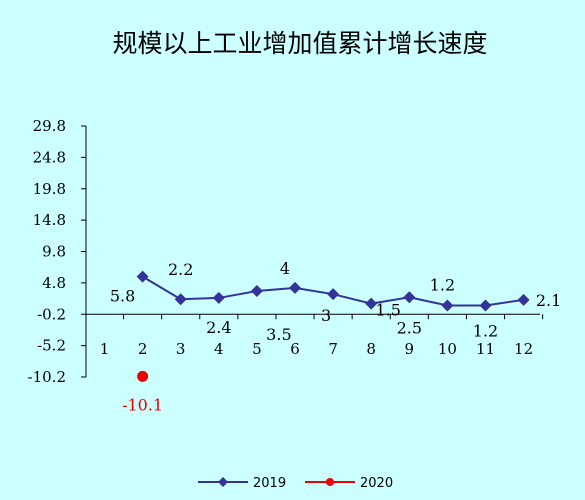 The width and height of the screenshot is (585, 500). Describe the element at coordinates (143, 349) in the screenshot. I see `x-tick-label: 2` at that location.